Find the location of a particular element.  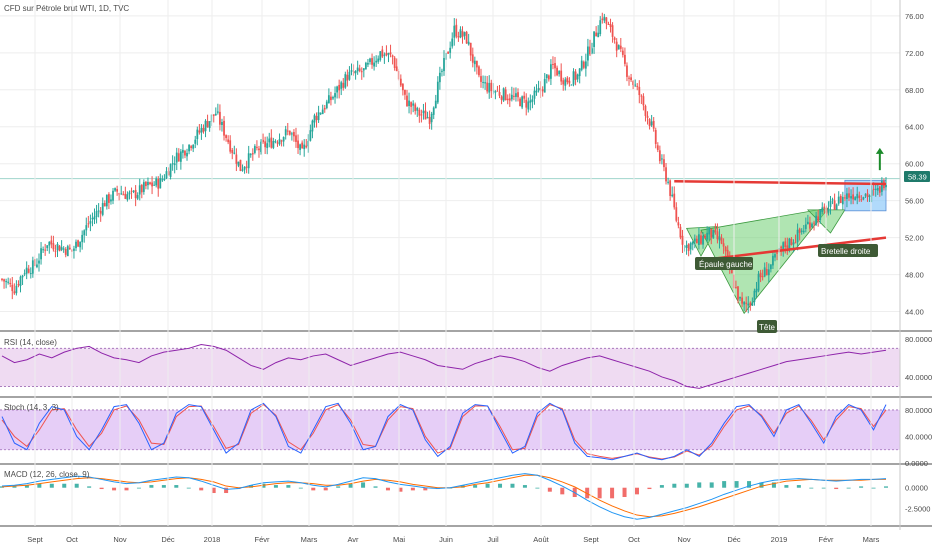

y-tick-label: 44.00 is located at coordinates (914, 312).